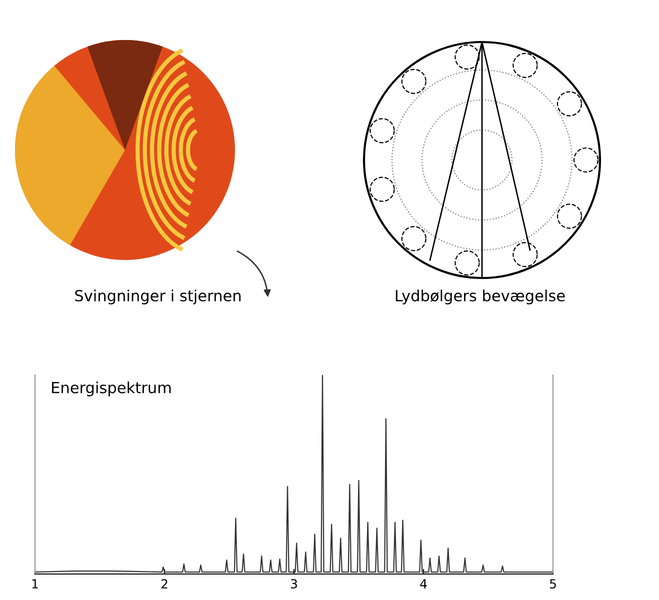  What do you see at coordinates (423, 583) in the screenshot?
I see `x-tick-label: 4` at bounding box center [423, 583].